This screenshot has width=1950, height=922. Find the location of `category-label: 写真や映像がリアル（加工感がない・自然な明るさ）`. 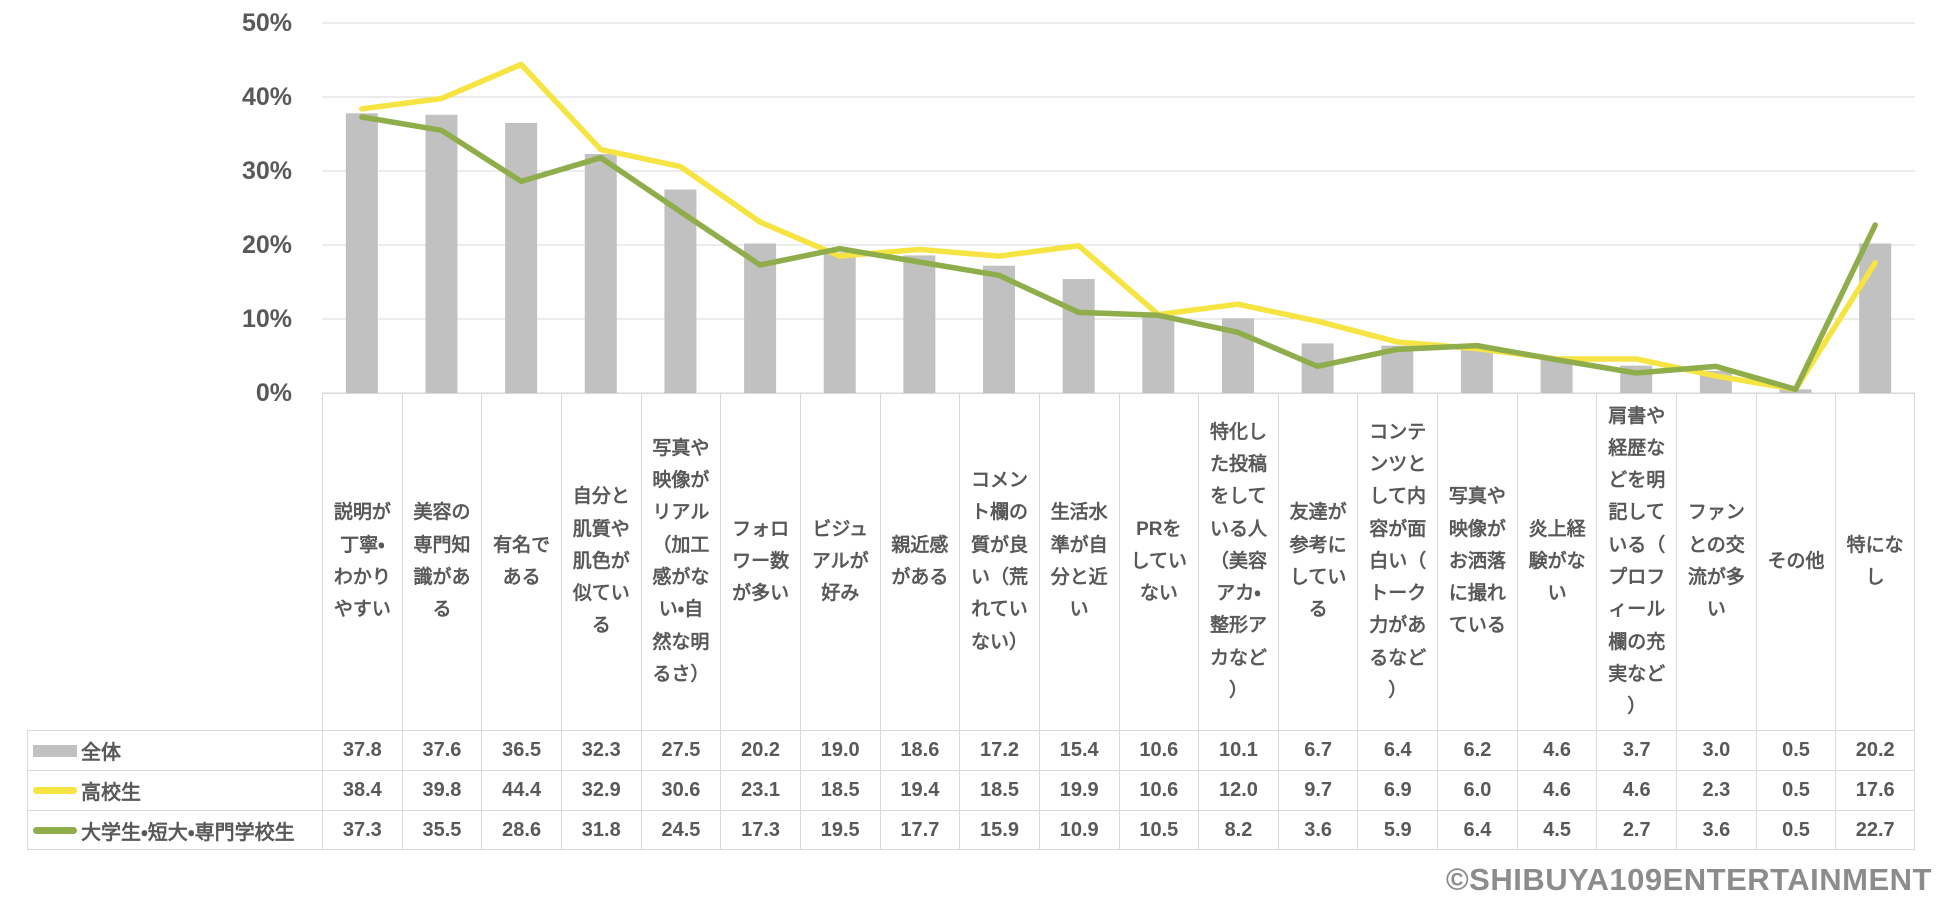

category-label: 写真や映像がリアル（加工感がない・自然な明るさ） is located at coordinates (680, 561).